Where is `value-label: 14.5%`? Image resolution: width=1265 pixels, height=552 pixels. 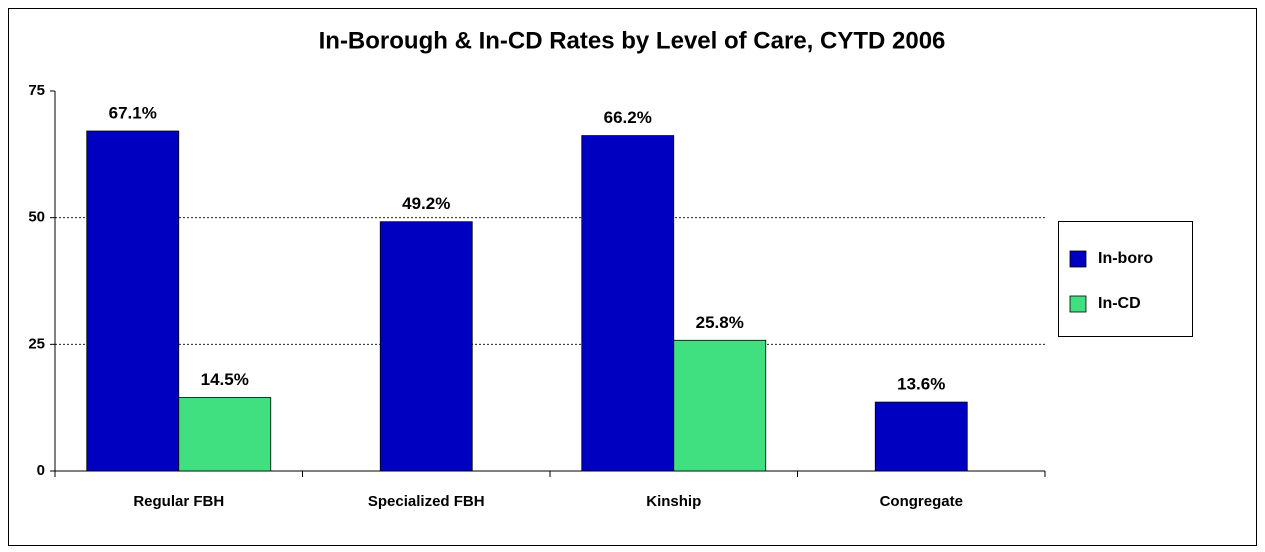 value-label: 14.5% is located at coordinates (225, 379).